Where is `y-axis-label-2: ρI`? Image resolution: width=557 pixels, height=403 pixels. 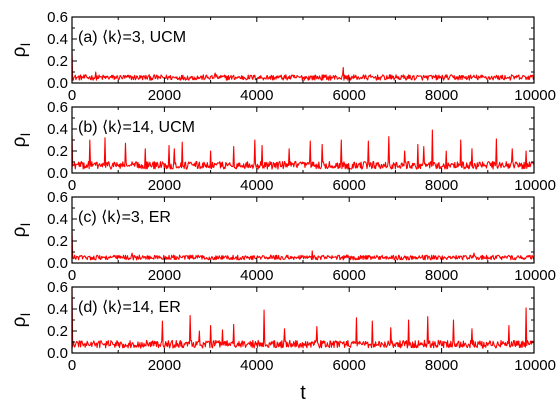 y-axis-label-2: ρI is located at coordinates (21, 230).